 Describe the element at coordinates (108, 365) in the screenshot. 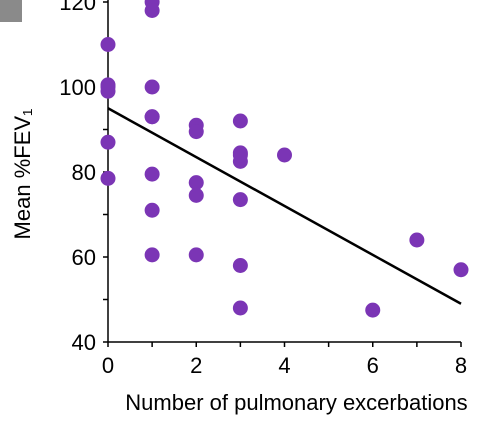

I see `x-tick-label: 0` at that location.